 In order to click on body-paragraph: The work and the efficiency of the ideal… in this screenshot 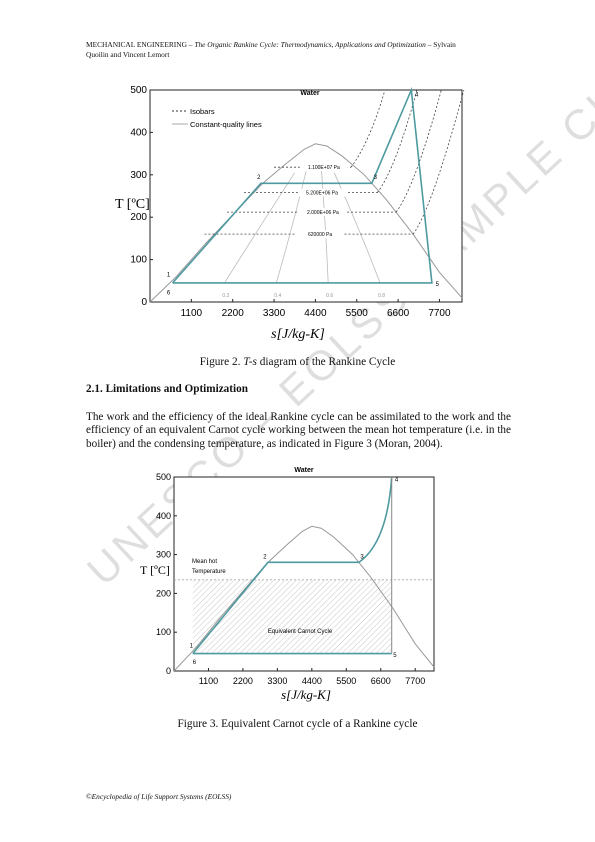, I will do `click(298, 430)`.